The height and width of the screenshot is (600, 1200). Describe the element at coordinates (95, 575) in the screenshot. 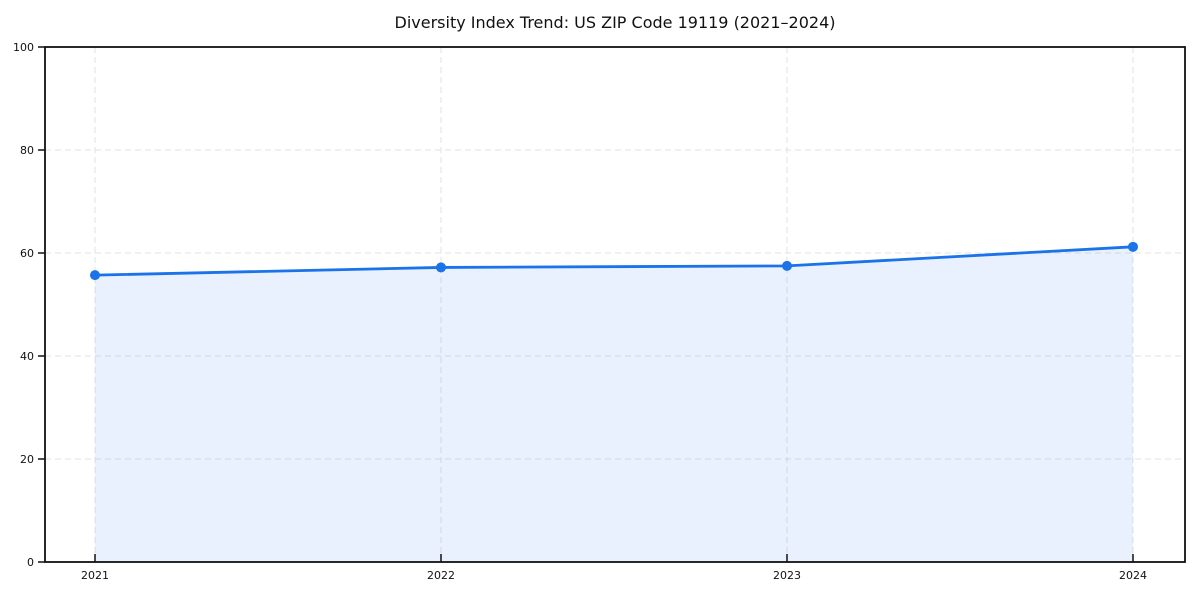

I see `x-tick-label: 2021` at that location.